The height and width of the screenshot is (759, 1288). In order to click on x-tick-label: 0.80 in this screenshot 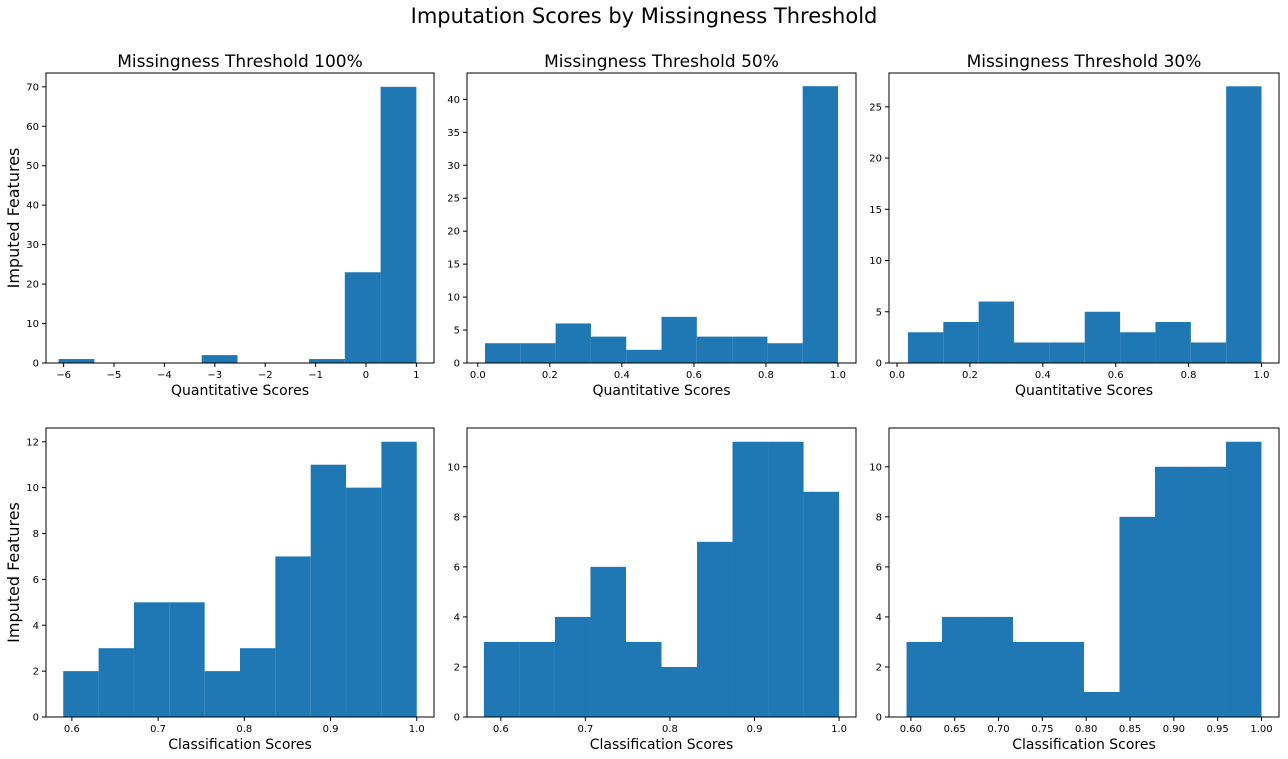, I will do `click(1086, 729)`.